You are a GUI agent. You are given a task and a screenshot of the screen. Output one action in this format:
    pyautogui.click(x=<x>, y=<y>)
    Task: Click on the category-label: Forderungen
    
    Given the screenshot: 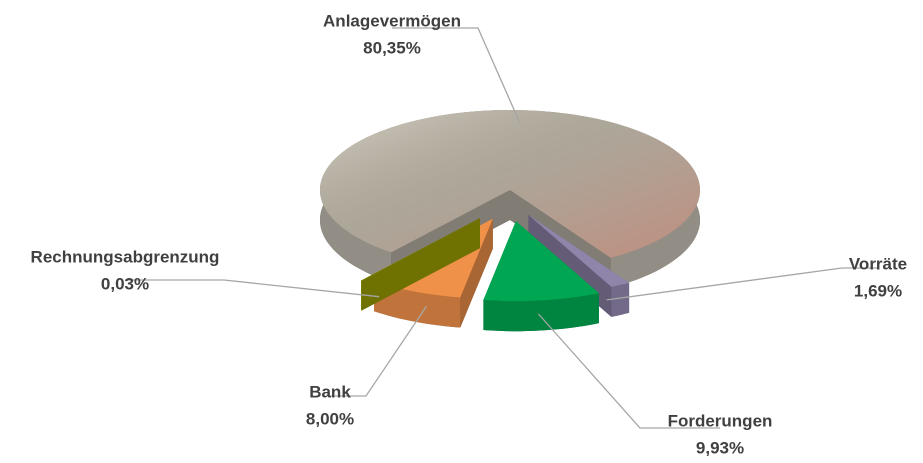 What is the action you would take?
    pyautogui.click(x=720, y=420)
    